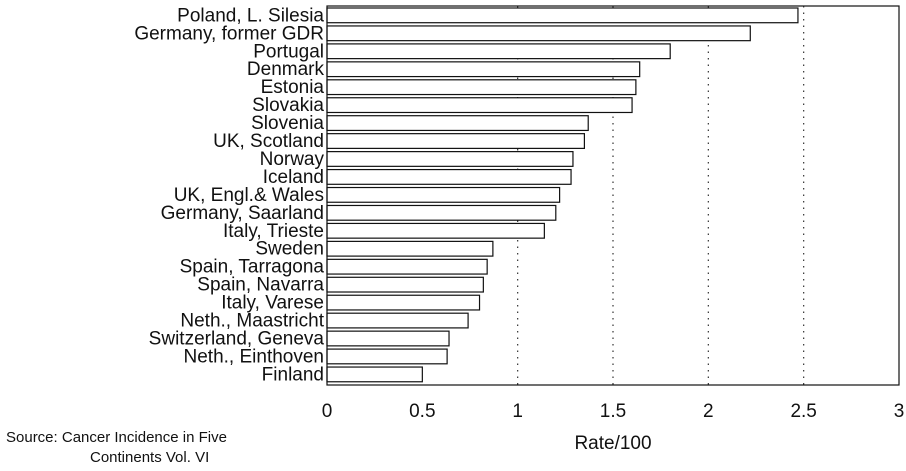  Describe the element at coordinates (229, 33) in the screenshot. I see `category-label: Germany, former GDR` at that location.